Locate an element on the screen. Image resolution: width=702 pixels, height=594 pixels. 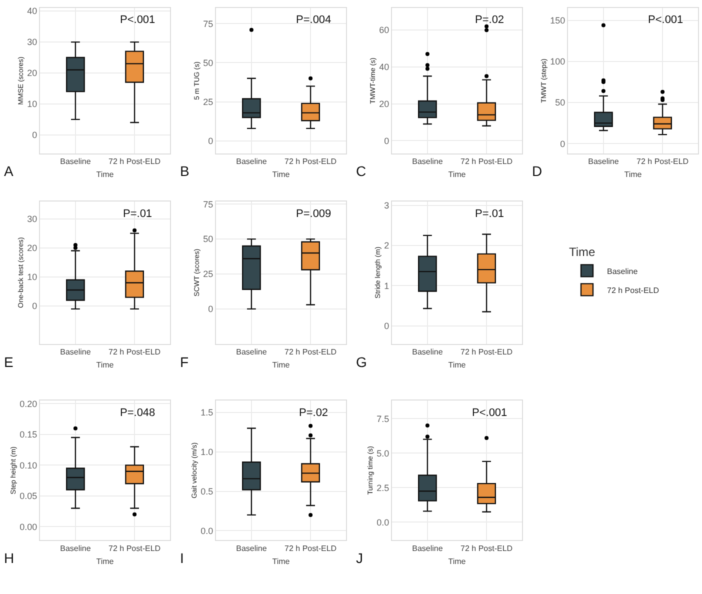
text: G is located at coordinates (361, 362).